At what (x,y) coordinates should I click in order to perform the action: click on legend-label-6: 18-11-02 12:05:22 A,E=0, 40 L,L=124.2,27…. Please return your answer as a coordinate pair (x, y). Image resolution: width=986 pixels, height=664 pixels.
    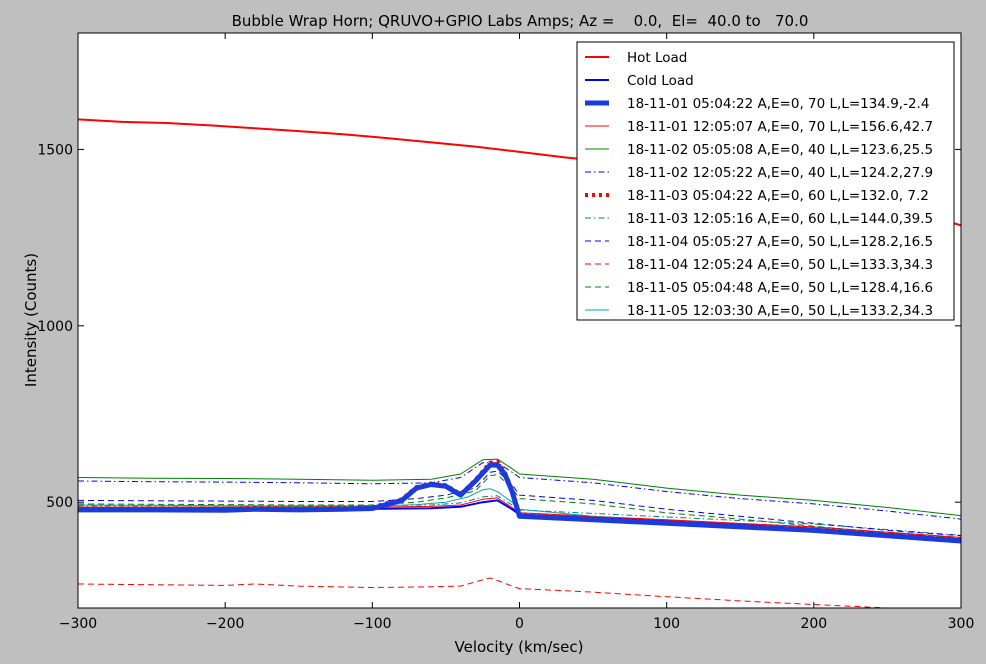
    Looking at the image, I should click on (780, 173).